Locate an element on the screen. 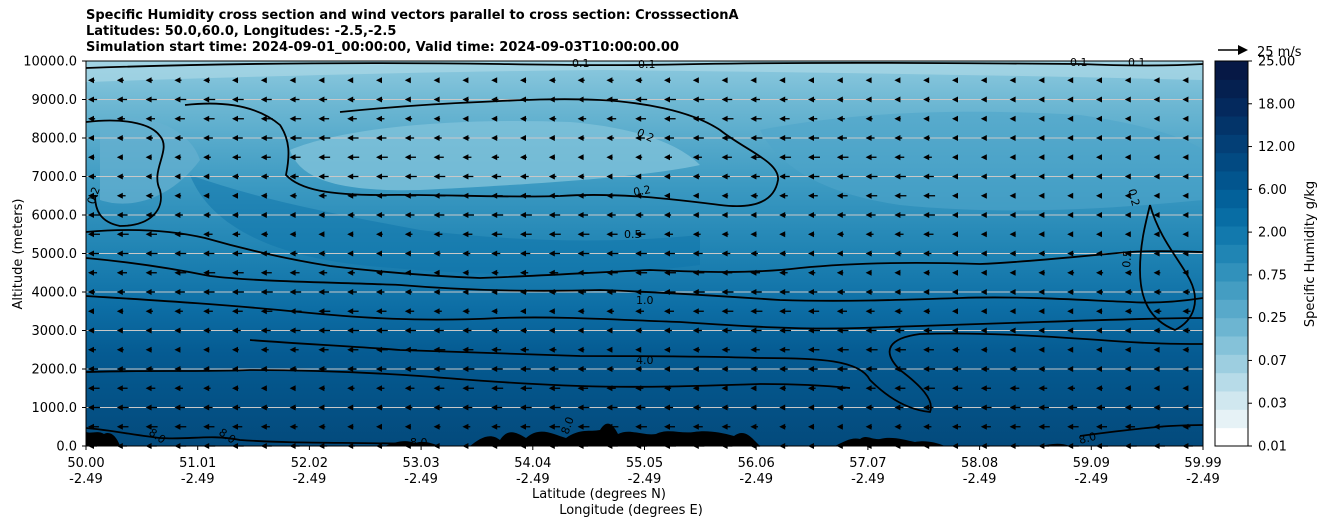 The height and width of the screenshot is (526, 1326). colorbar-frame is located at coordinates (1231, 253).